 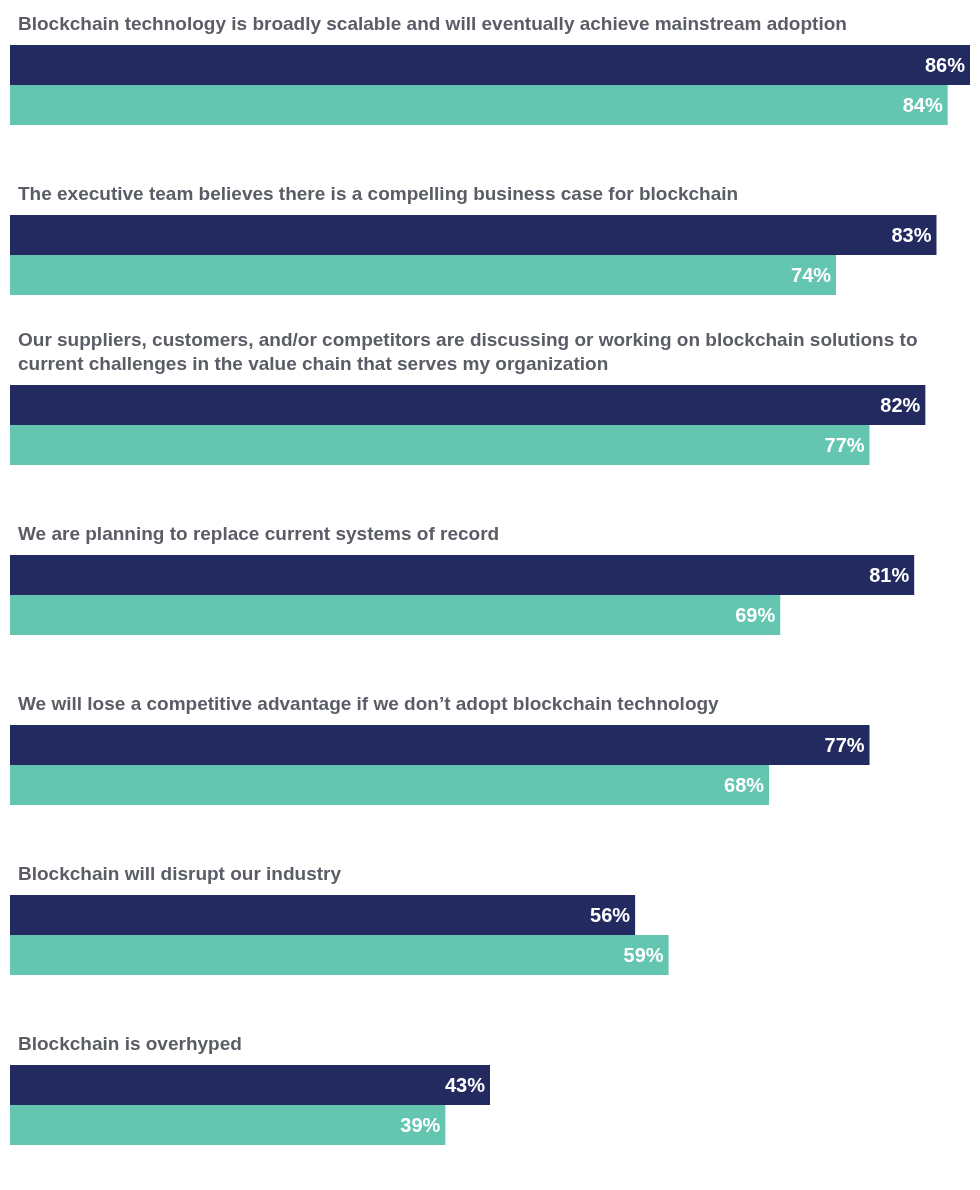 I want to click on y-tick-label: Blockchain will disrupt our industry, so click(x=180, y=873).